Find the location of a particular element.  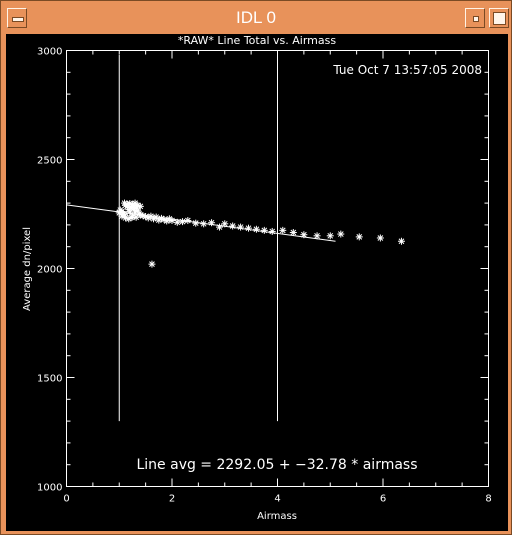

minimize-icon is located at coordinates (476, 19).